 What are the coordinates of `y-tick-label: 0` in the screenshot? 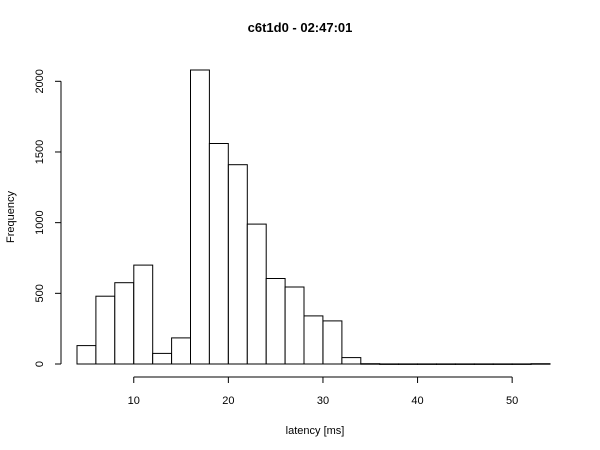 It's located at (40, 364).